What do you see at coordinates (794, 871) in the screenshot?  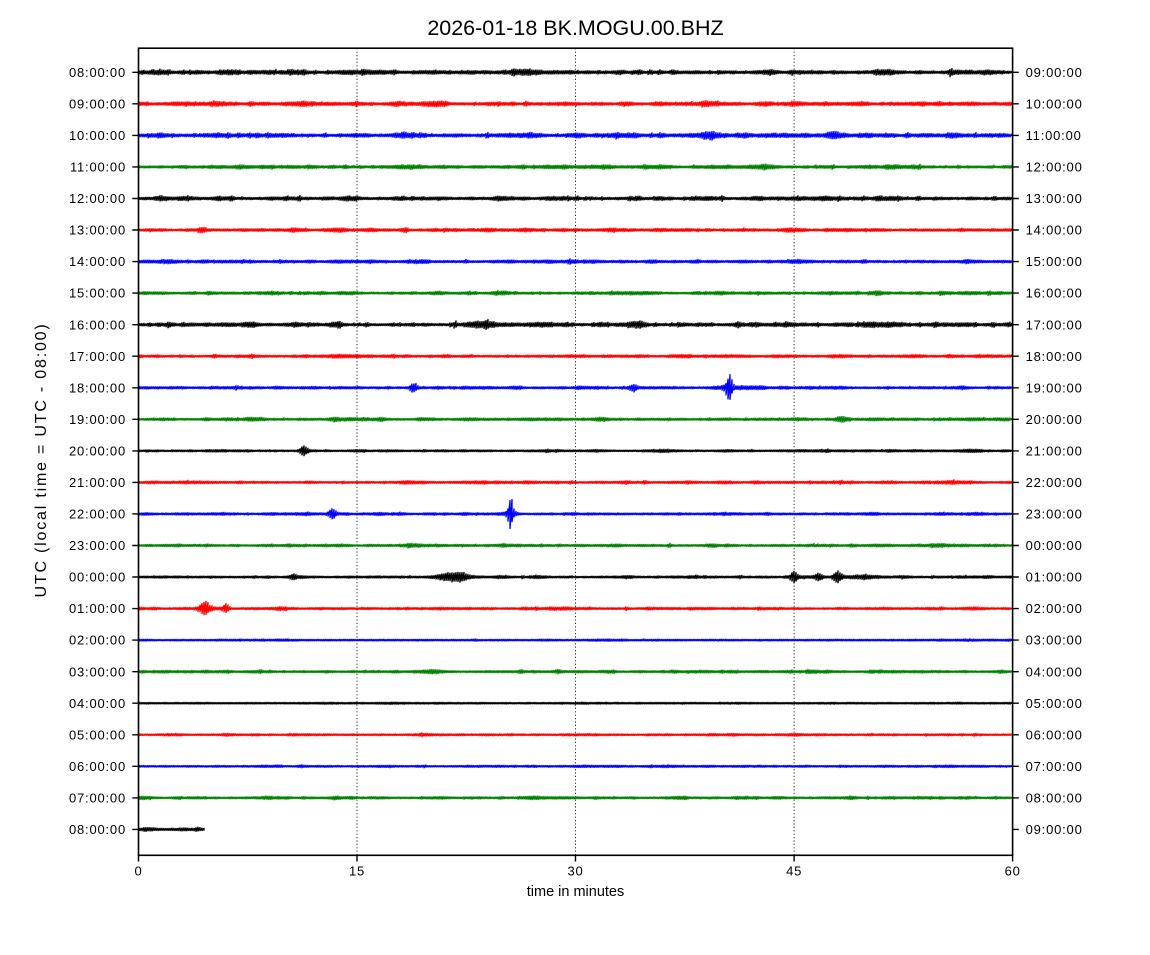 I see `svg-text: 45` at bounding box center [794, 871].